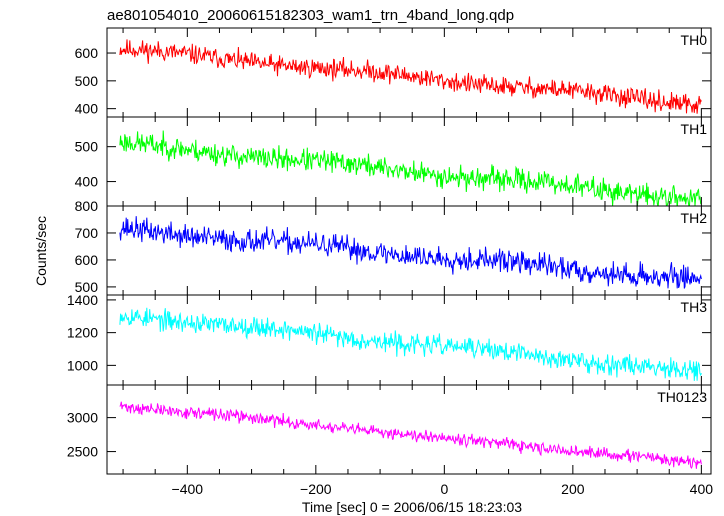 The height and width of the screenshot is (516, 724). What do you see at coordinates (410, 435) in the screenshot?
I see `series-line-th0123` at bounding box center [410, 435].